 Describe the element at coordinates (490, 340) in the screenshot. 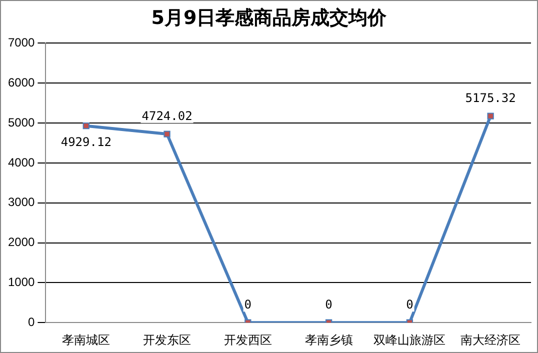

I see `x-tick-label: 南大经济区` at that location.